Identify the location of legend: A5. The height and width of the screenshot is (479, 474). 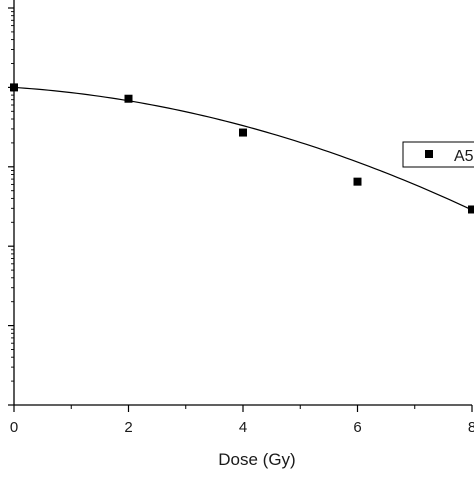
(438, 154).